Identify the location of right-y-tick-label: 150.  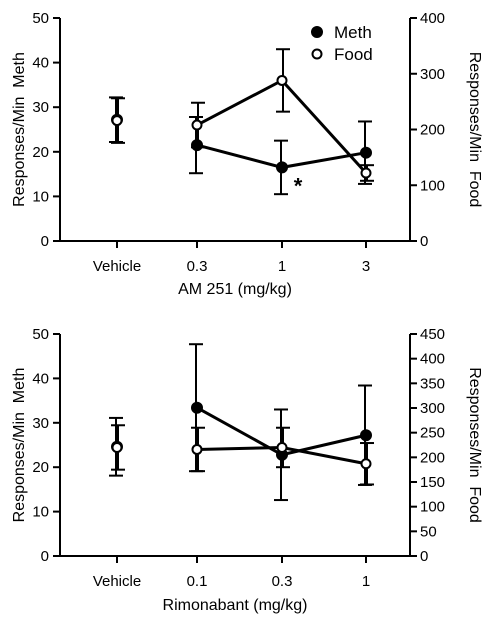
(432, 482).